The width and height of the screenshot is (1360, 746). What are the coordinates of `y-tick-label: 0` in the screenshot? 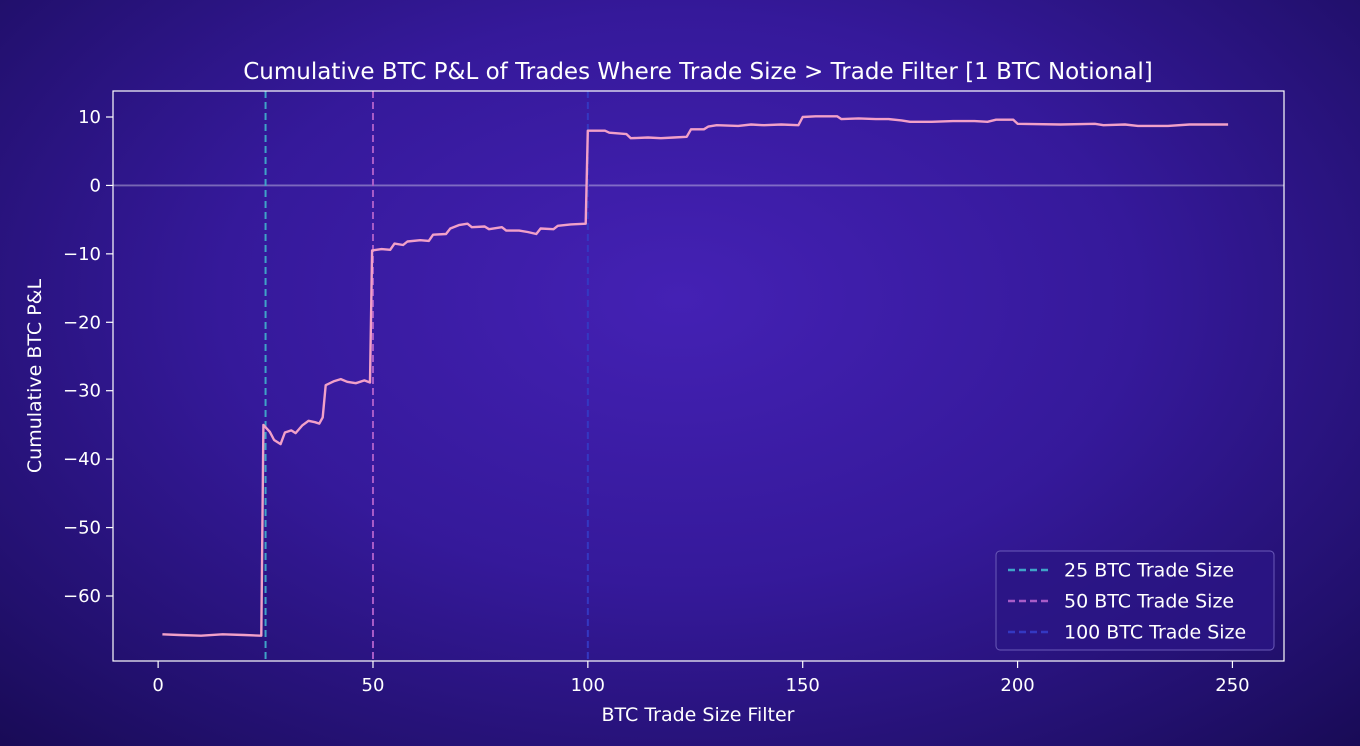 It's located at (95, 185).